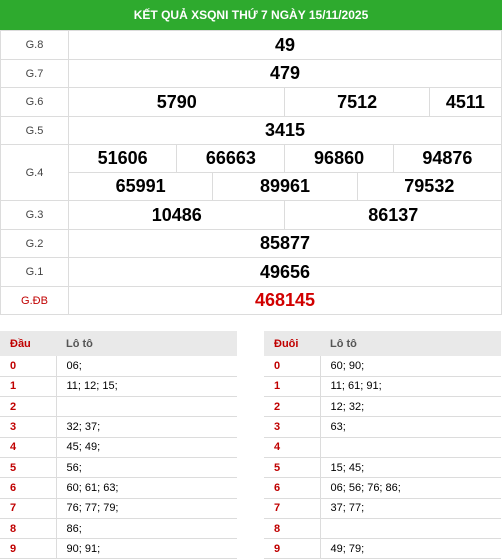 The image size is (502, 559). I want to click on loto-values: 60; 61; 63;, so click(146, 488).